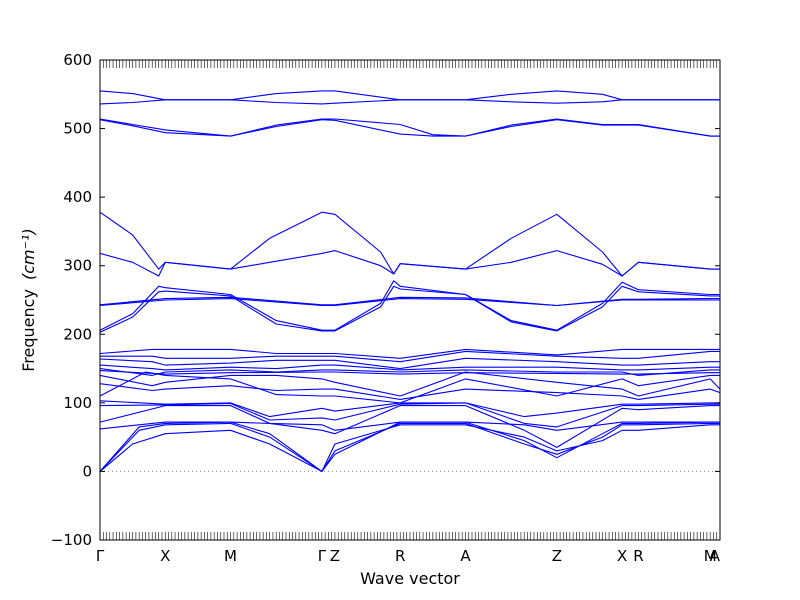 Image resolution: width=800 pixels, height=600 pixels. Describe the element at coordinates (77, 334) in the screenshot. I see `y-tick-label: 200` at that location.